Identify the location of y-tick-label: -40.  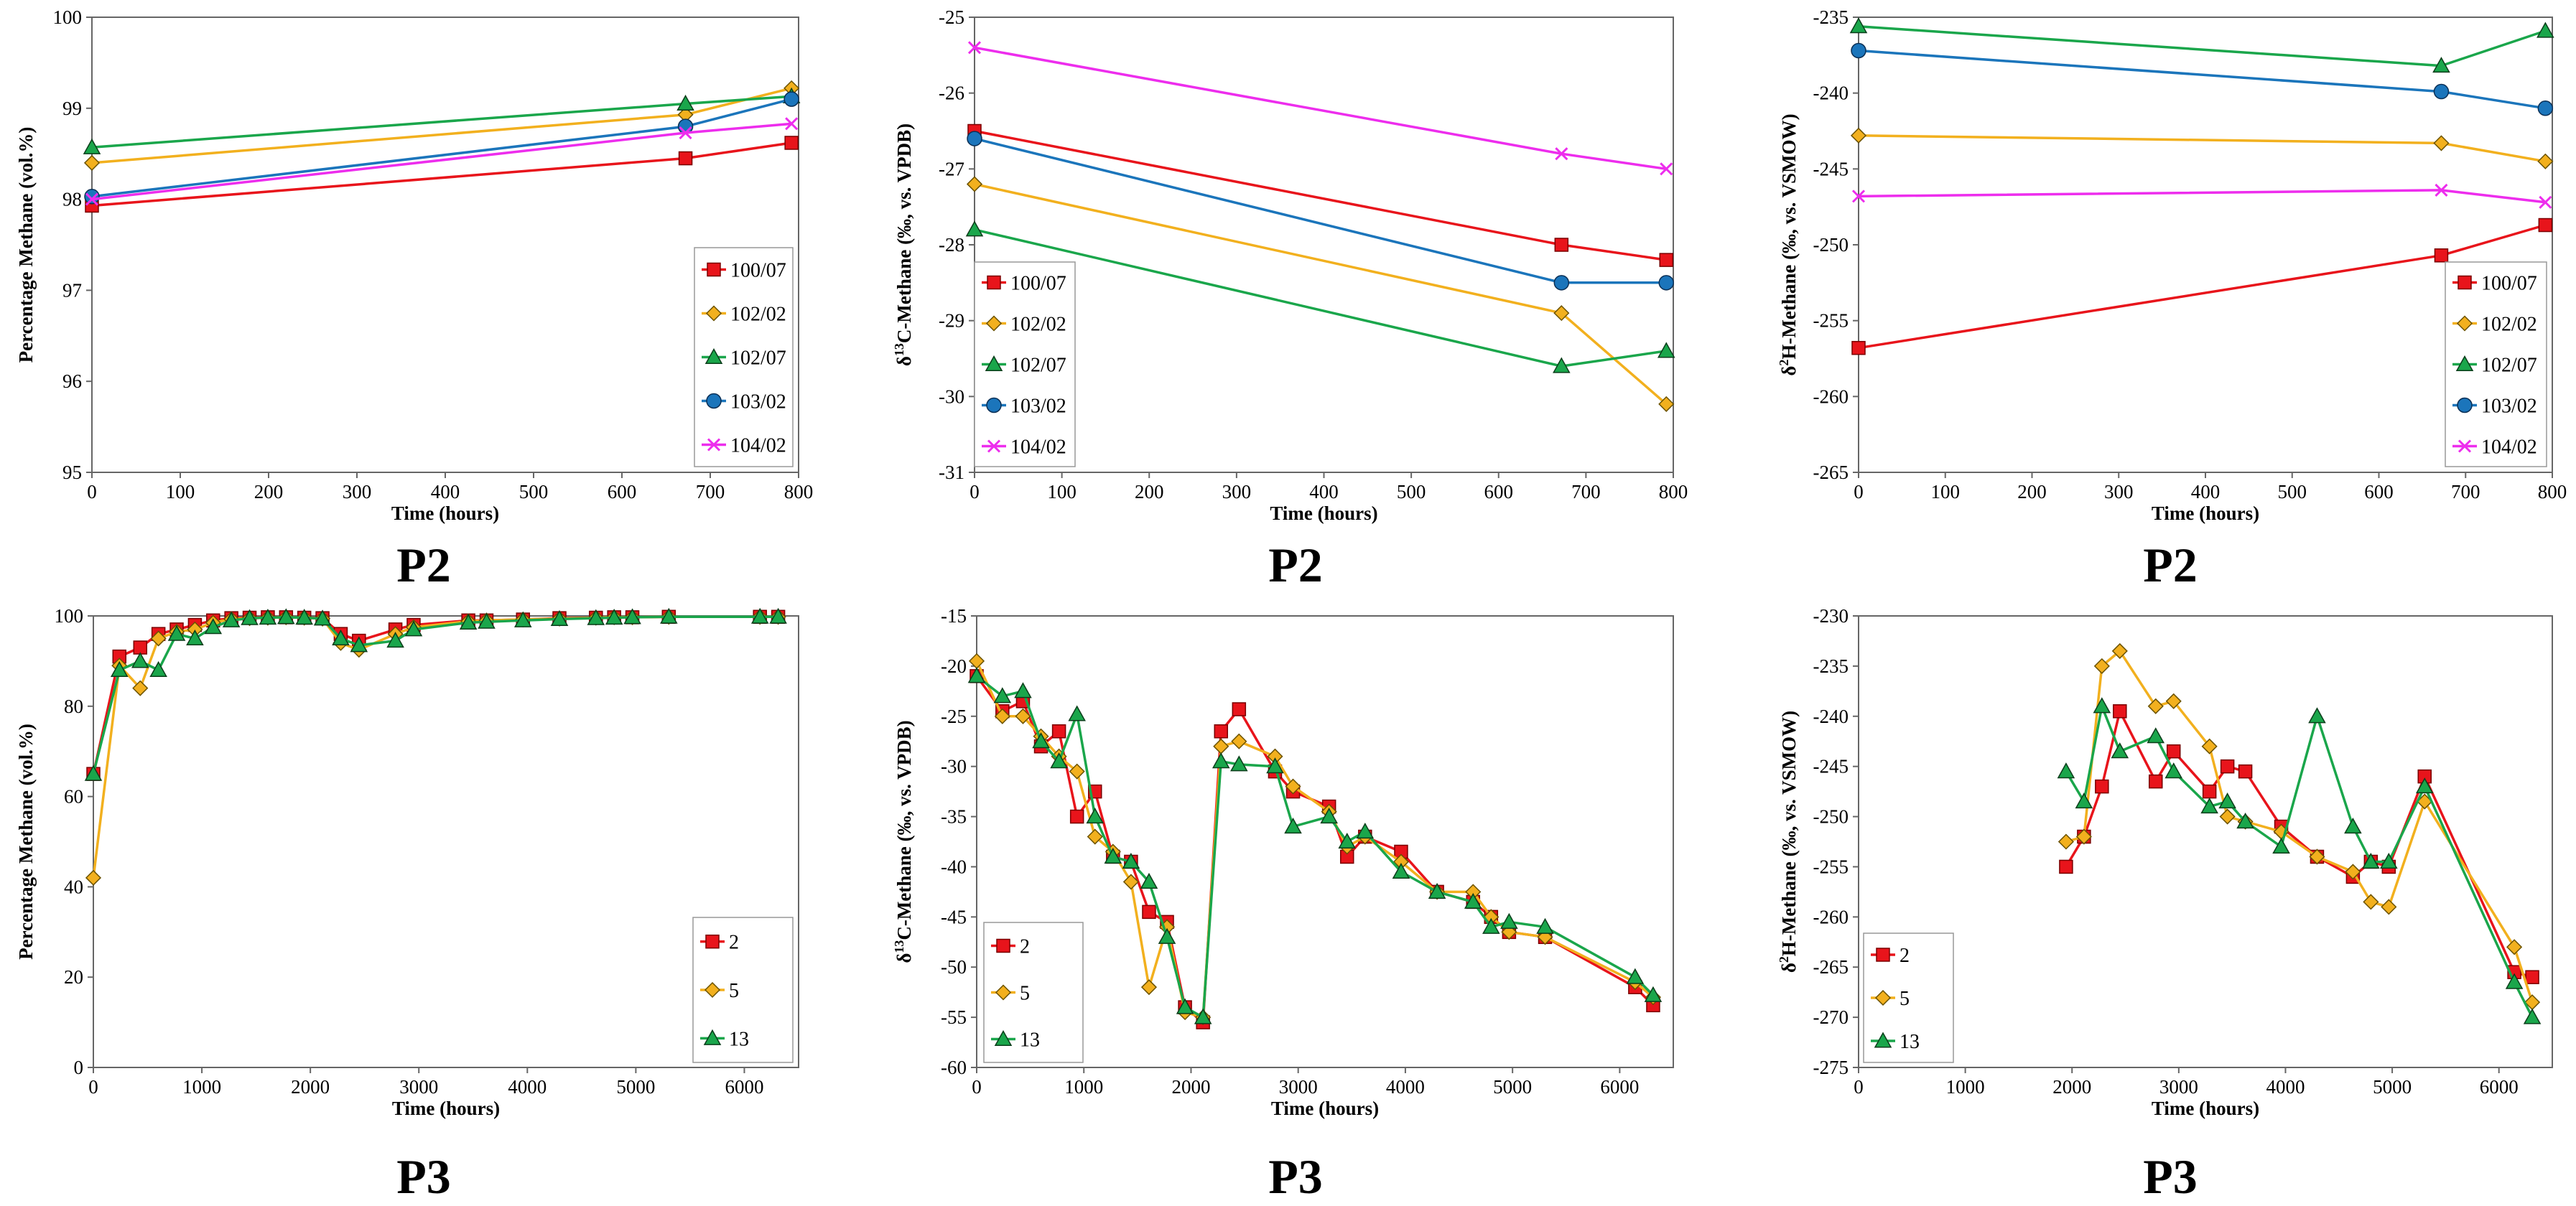
(954, 866).